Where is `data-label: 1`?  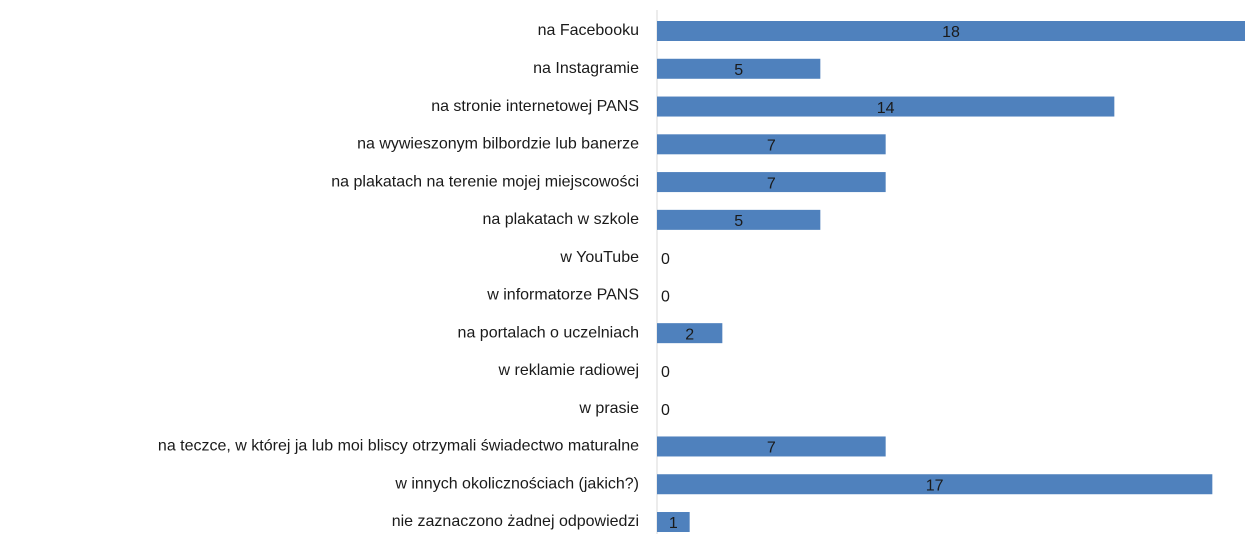 data-label: 1 is located at coordinates (673, 523).